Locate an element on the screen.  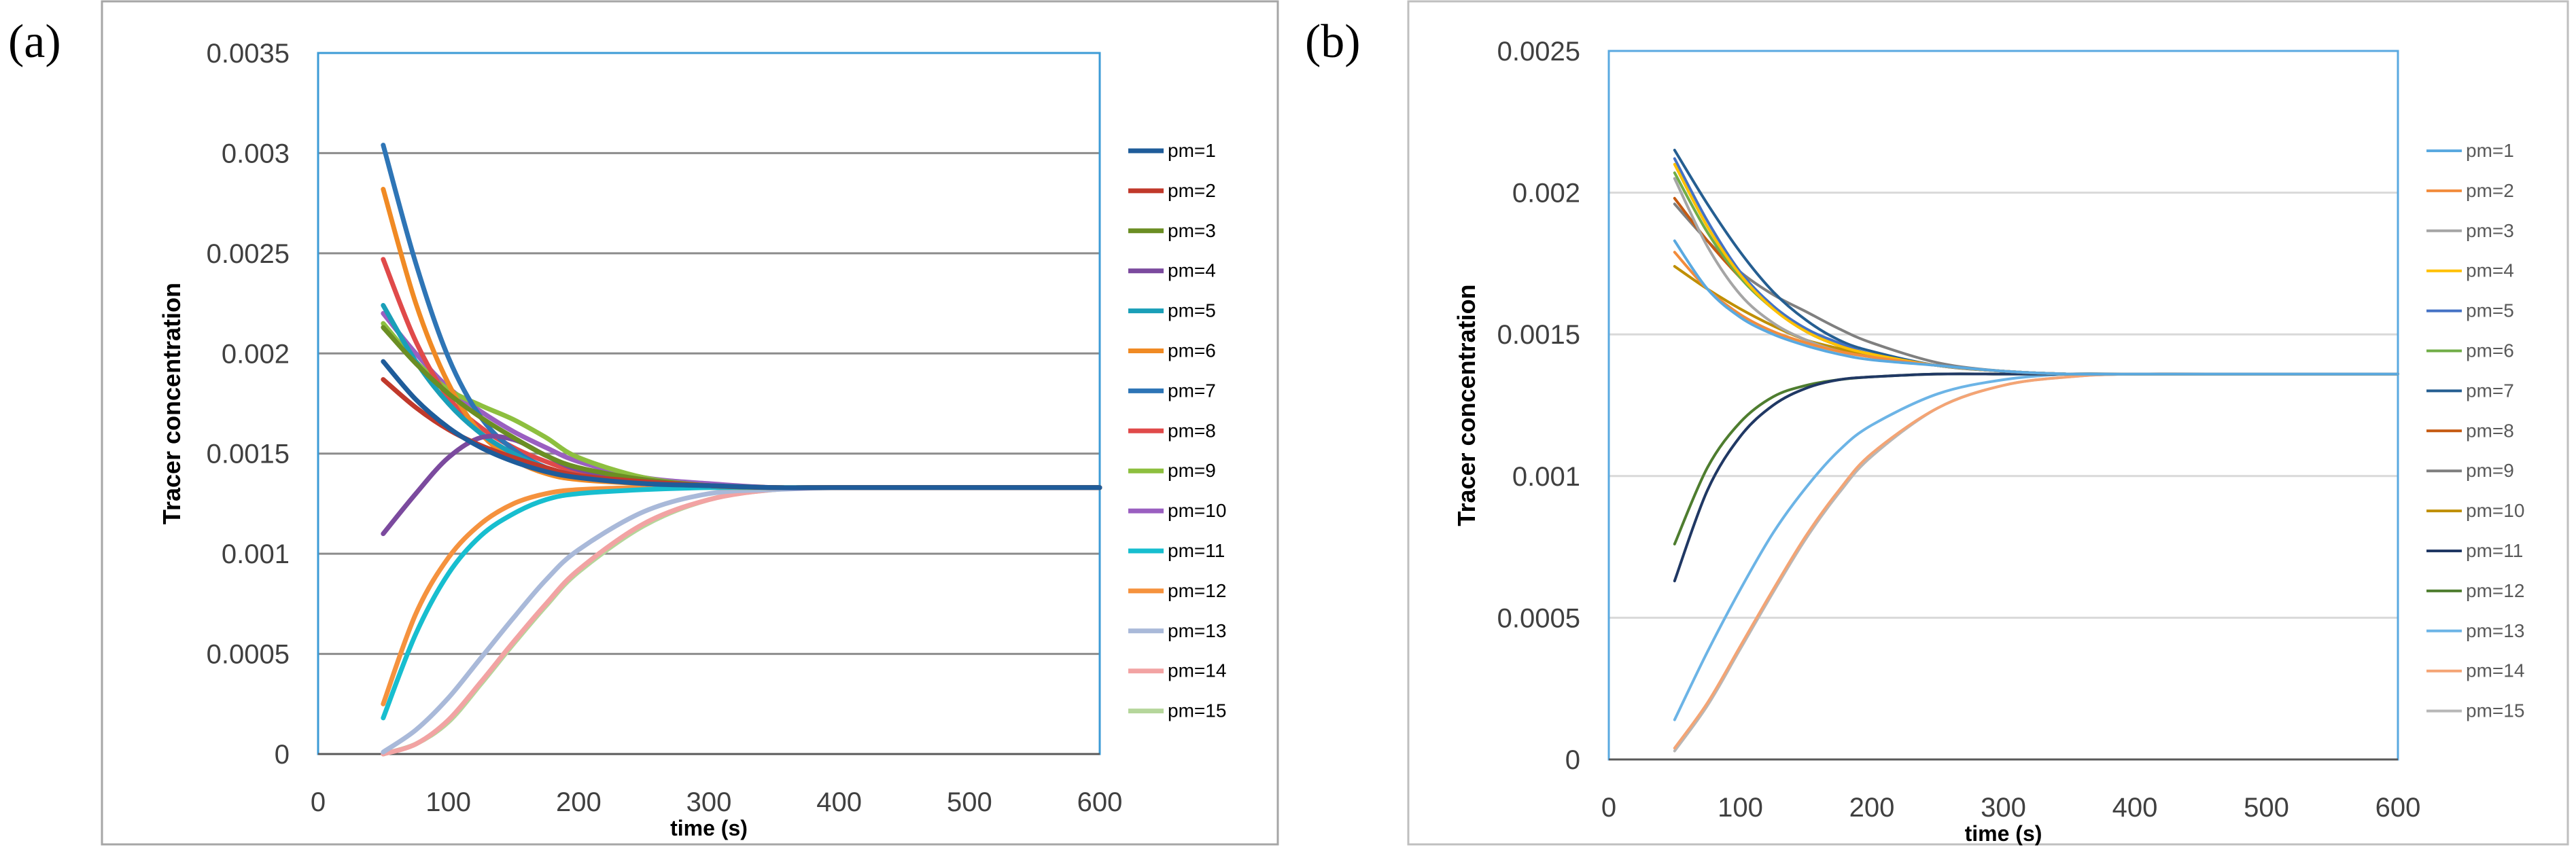
chart-b-ytick-label: 0.0025 is located at coordinates (1538, 52).